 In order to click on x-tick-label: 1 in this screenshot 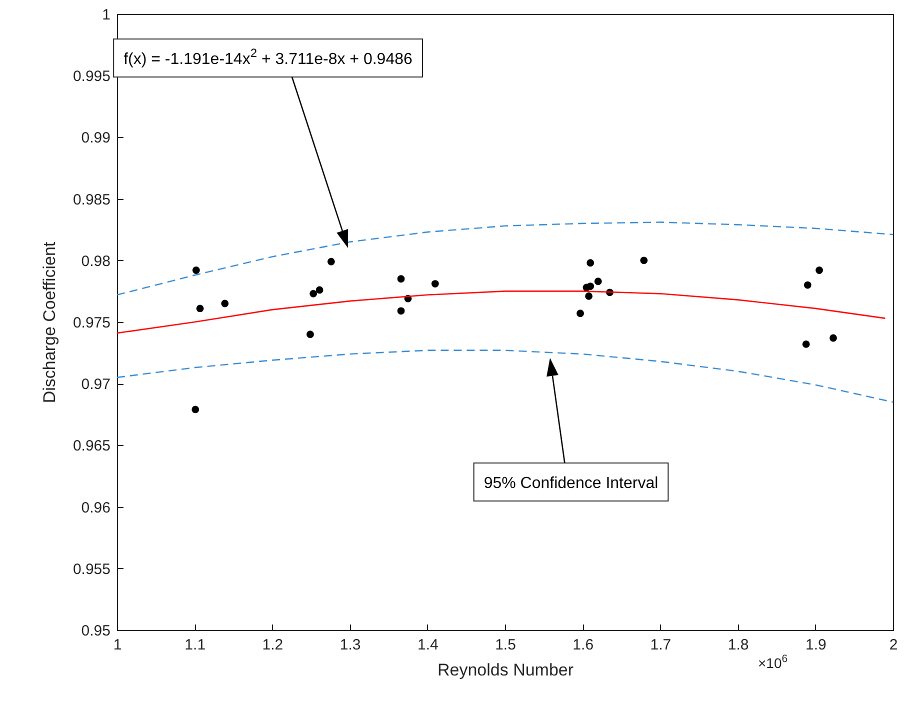, I will do `click(117, 645)`.